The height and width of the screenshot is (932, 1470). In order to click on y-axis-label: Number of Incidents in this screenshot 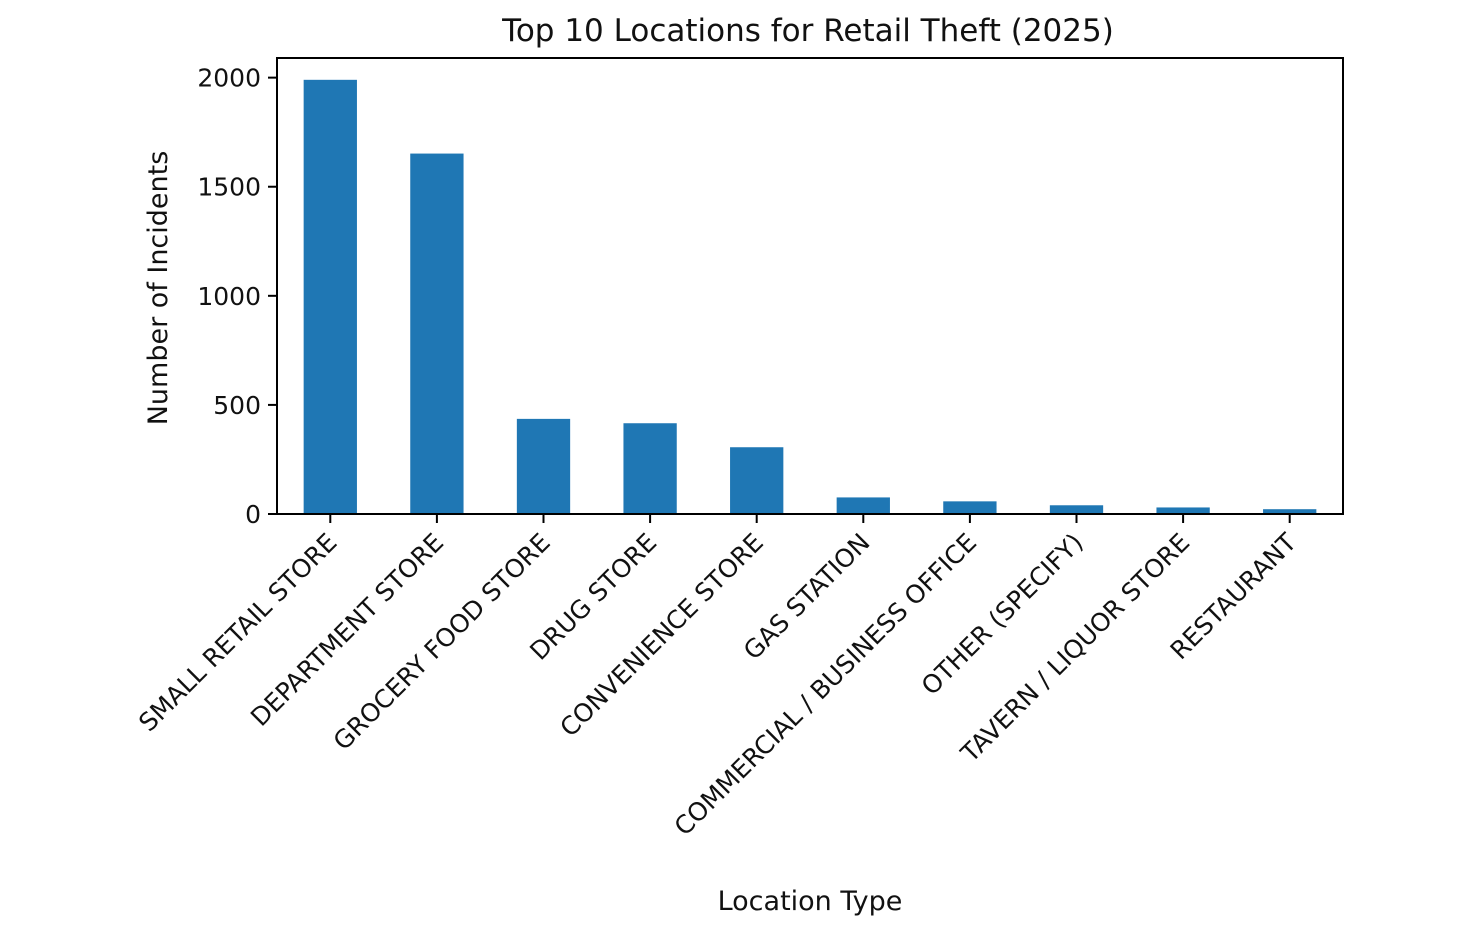, I will do `click(158, 288)`.